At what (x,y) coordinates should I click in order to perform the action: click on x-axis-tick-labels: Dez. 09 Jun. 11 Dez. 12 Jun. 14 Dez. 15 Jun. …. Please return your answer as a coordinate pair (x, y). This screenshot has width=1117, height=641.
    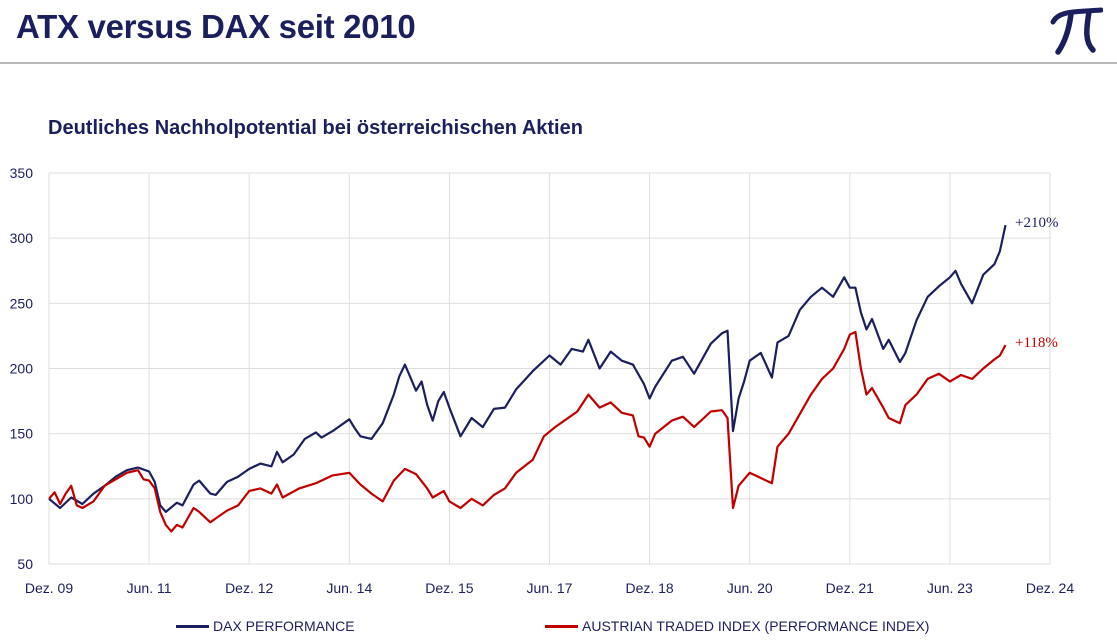
    Looking at the image, I should click on (549, 588).